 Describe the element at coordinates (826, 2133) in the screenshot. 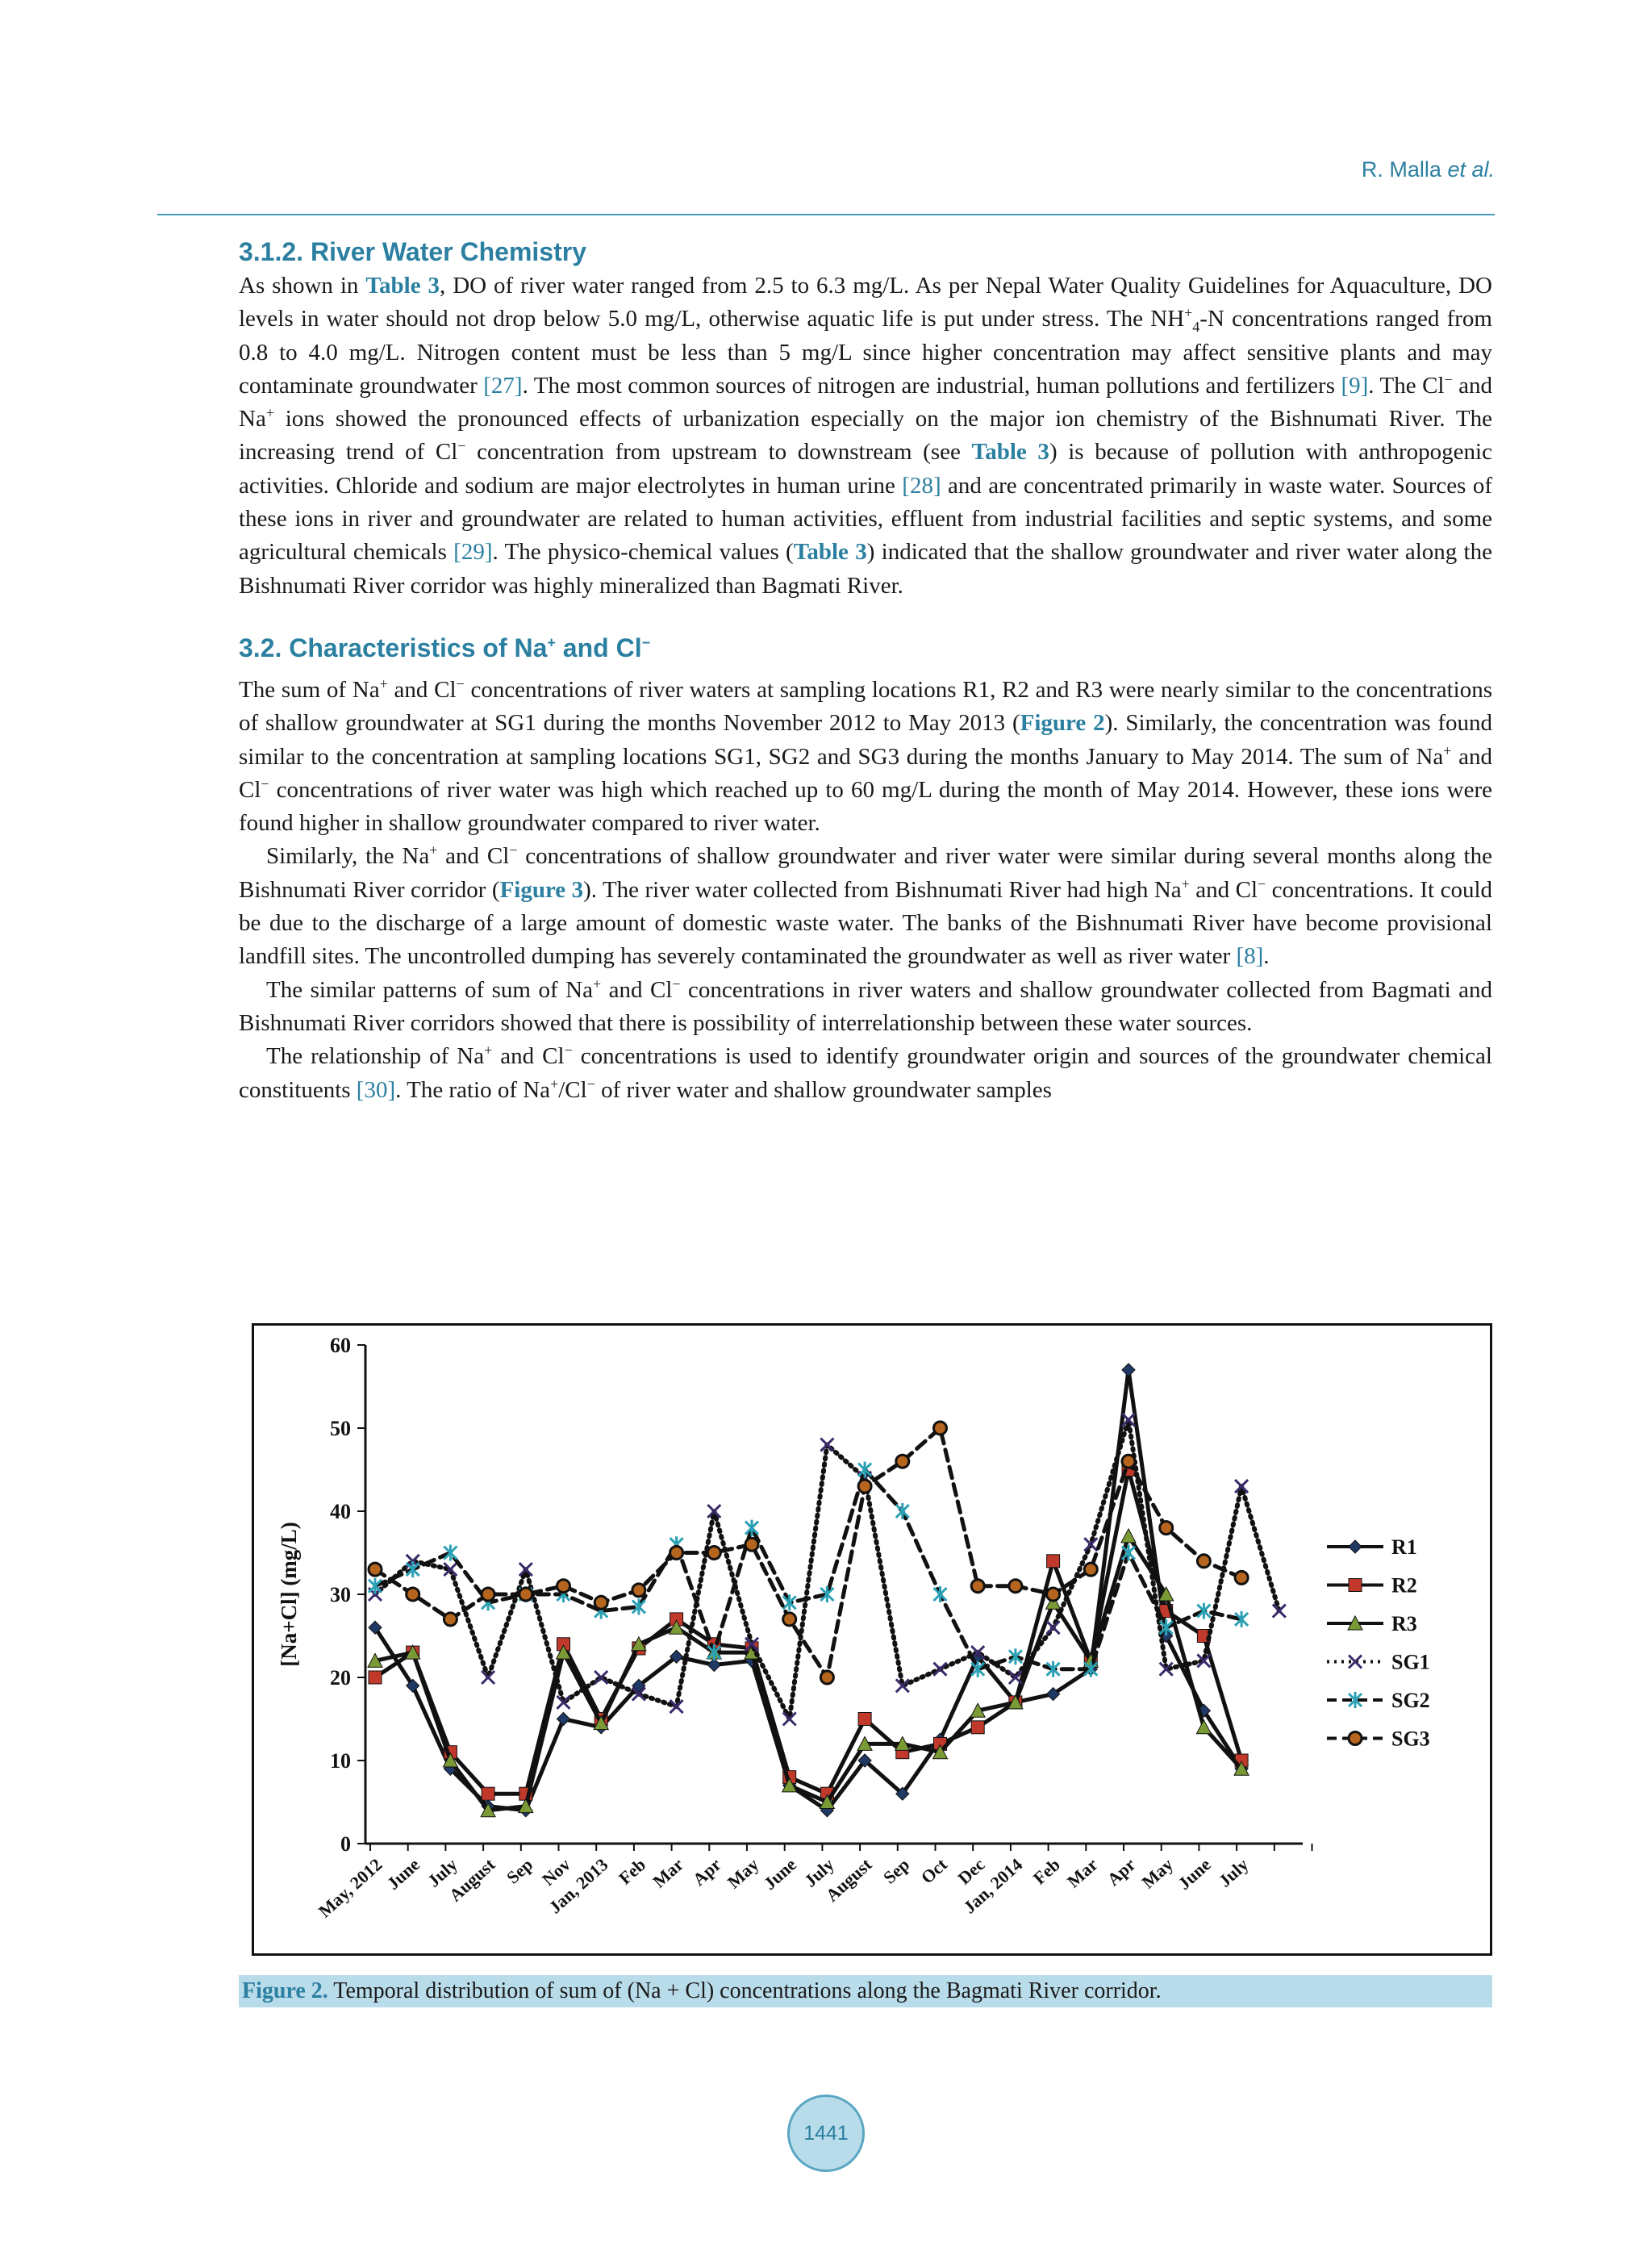

I see `page-number: 1441` at that location.